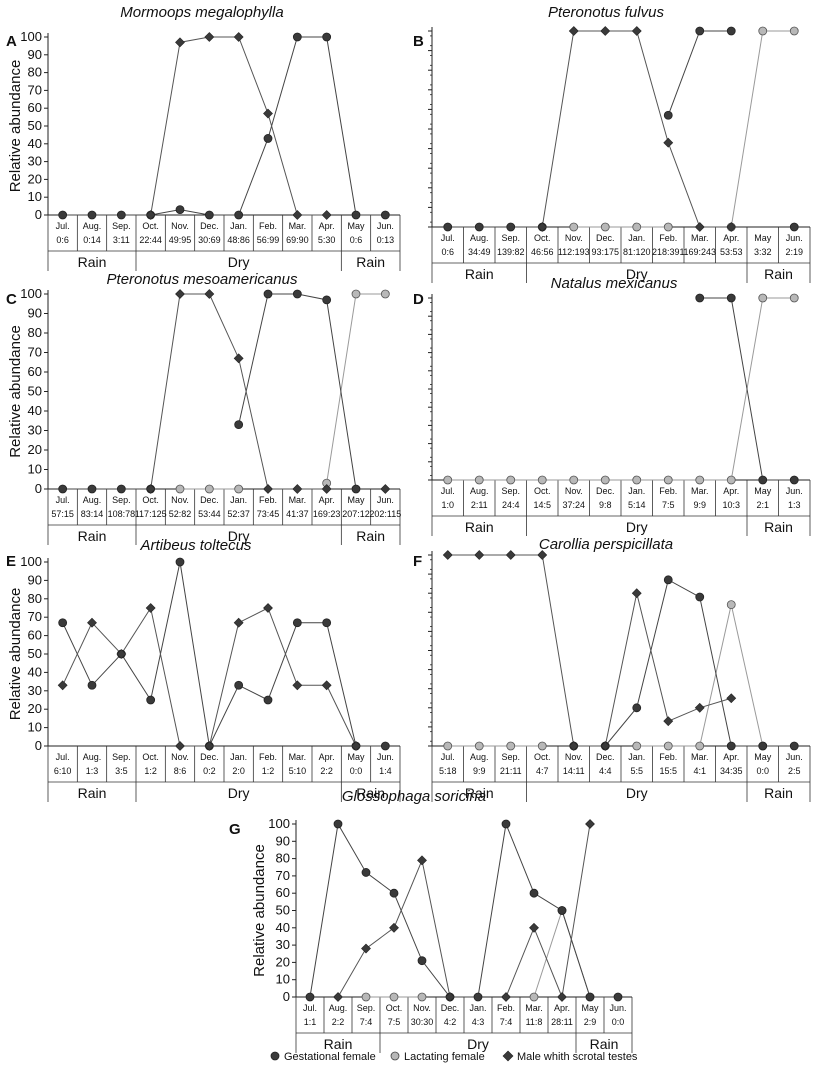 The image size is (825, 1079). I want to click on y-tick-label: 80, so click(35, 72).